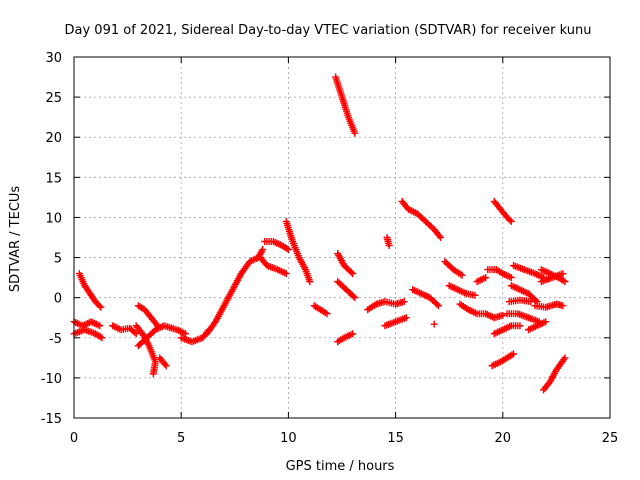 This screenshot has height=480, width=640. I want to click on x-tick-label: 25, so click(610, 438).